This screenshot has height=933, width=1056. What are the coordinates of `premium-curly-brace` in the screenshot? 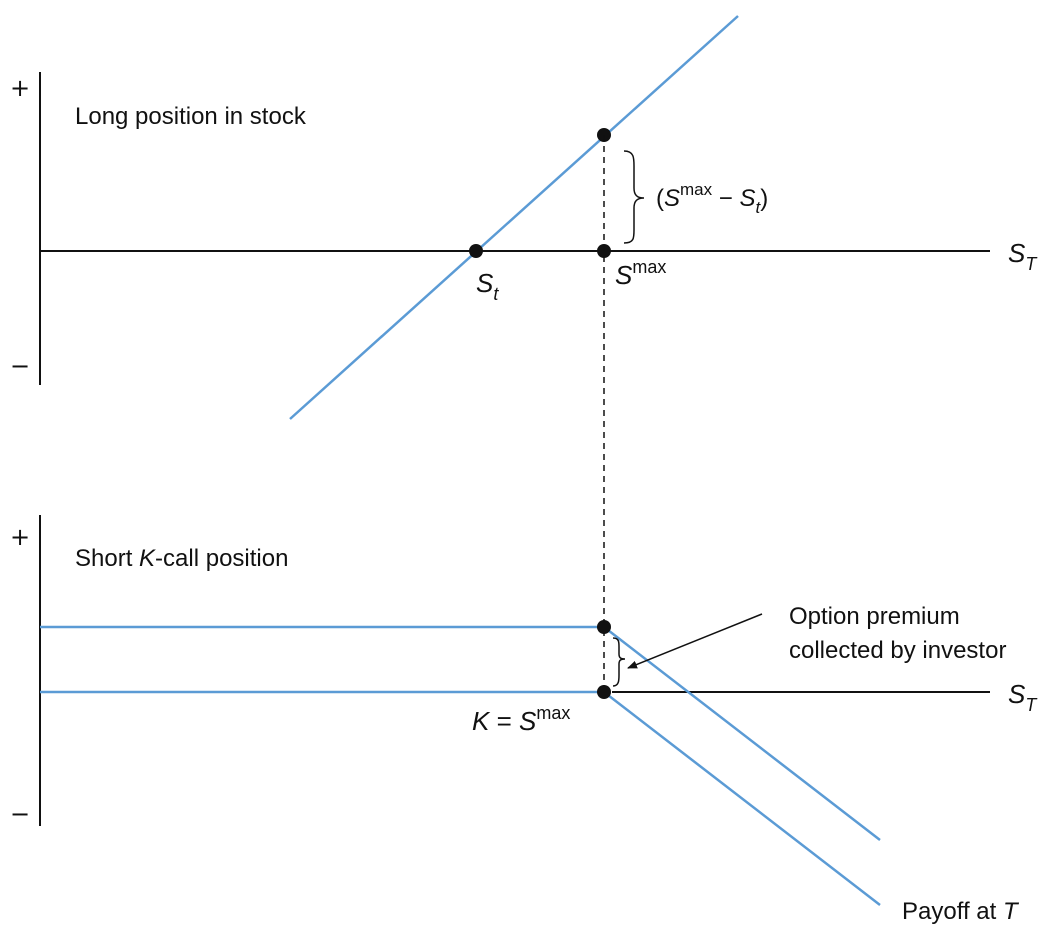 It's located at (619, 662).